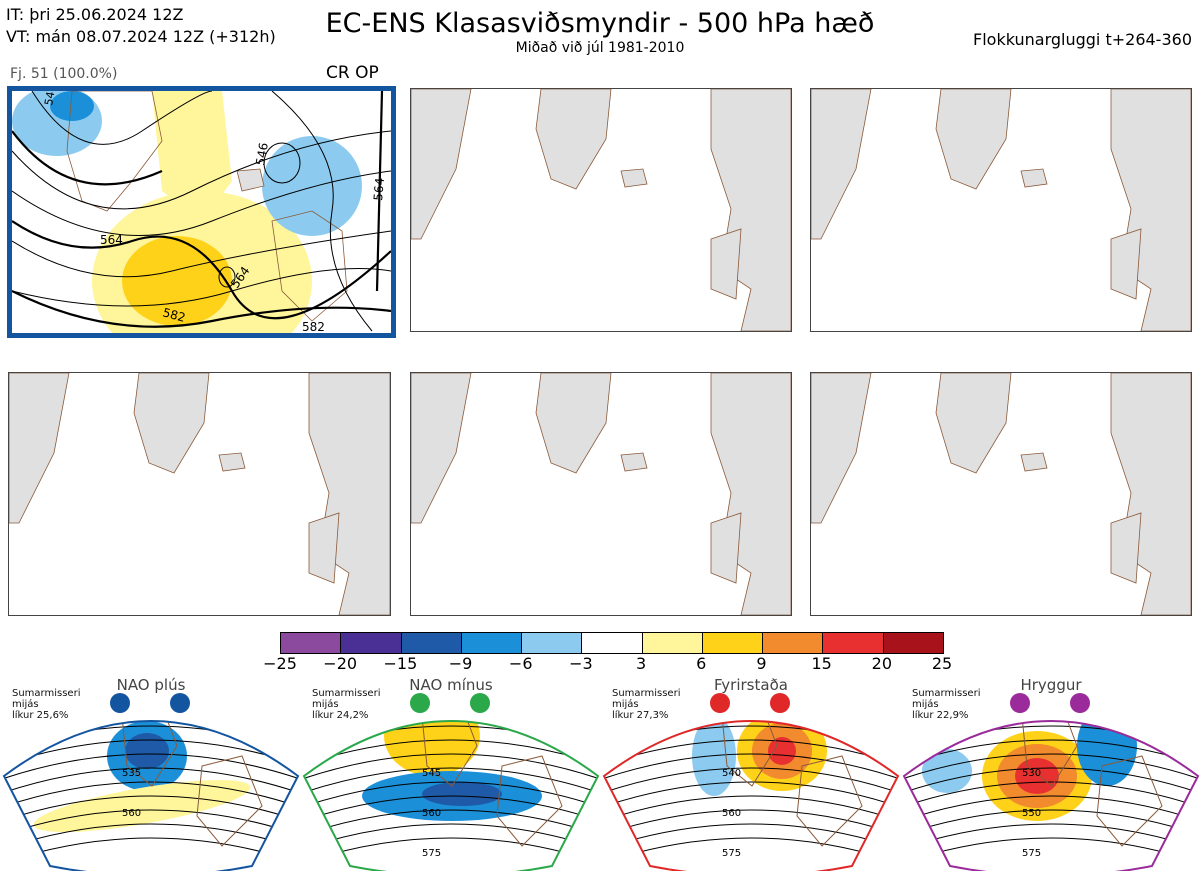 The height and width of the screenshot is (871, 1200). What do you see at coordinates (49, 99) in the screenshot?
I see `contour-label: 54` at bounding box center [49, 99].